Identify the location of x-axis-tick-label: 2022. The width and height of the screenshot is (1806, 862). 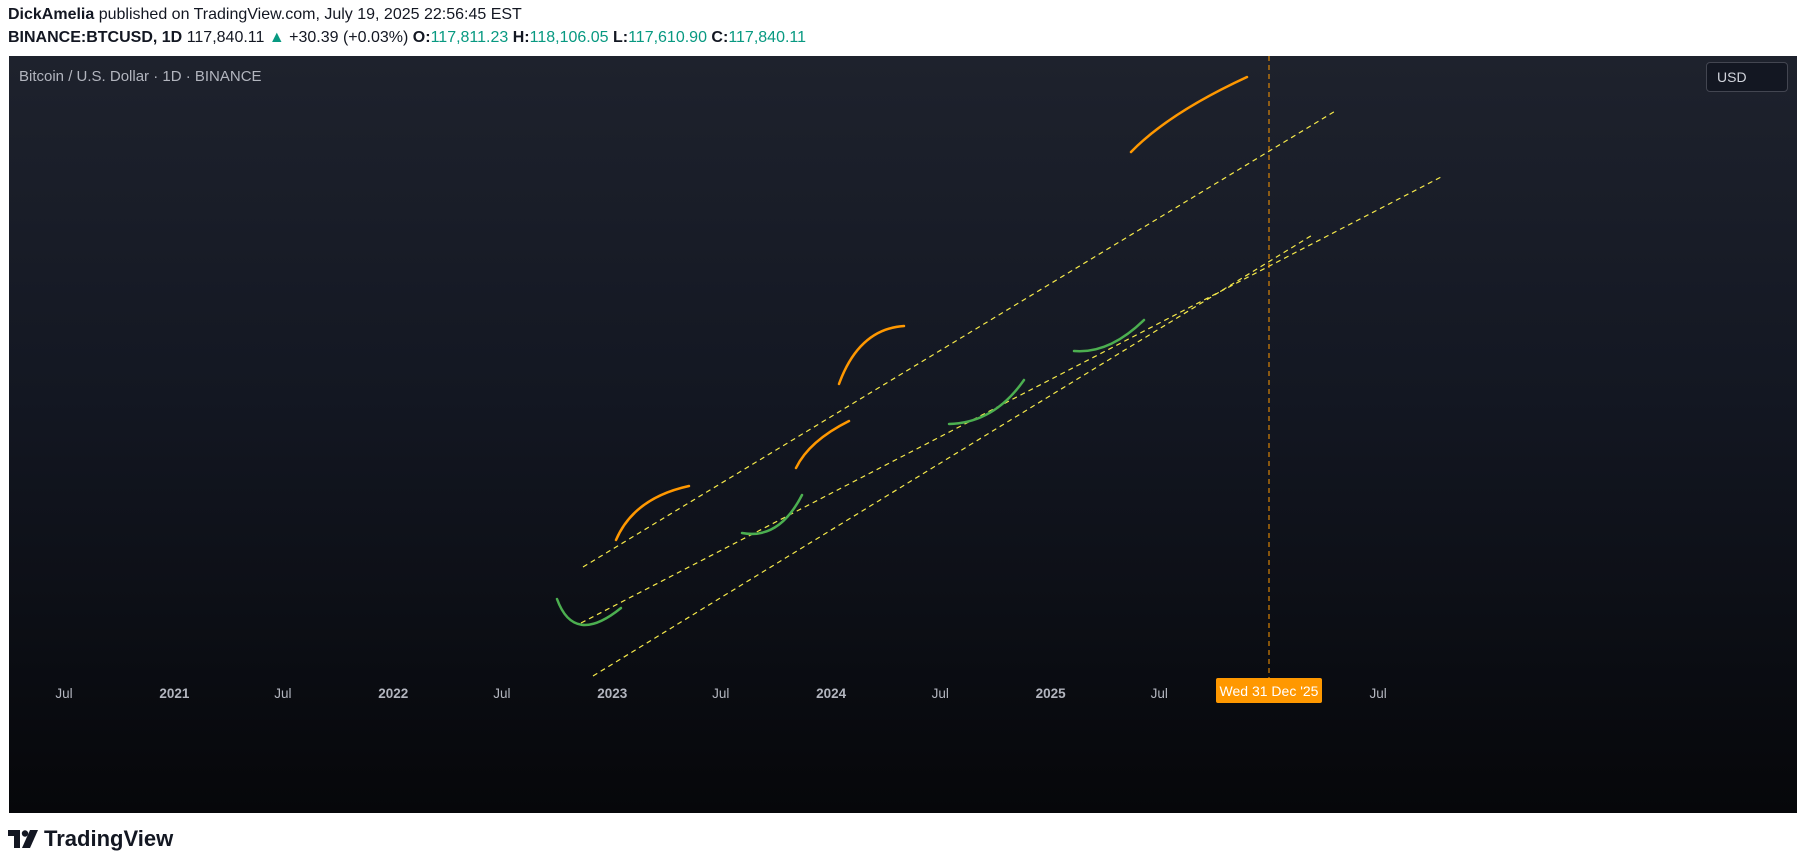
(393, 693).